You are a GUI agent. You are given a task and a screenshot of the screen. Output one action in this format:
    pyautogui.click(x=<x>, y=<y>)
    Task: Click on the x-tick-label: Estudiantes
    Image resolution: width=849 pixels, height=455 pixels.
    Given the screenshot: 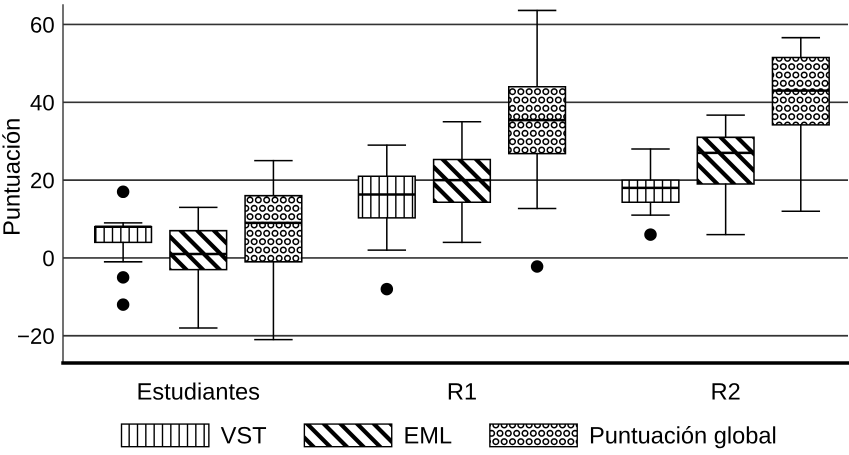 What is the action you would take?
    pyautogui.click(x=199, y=391)
    